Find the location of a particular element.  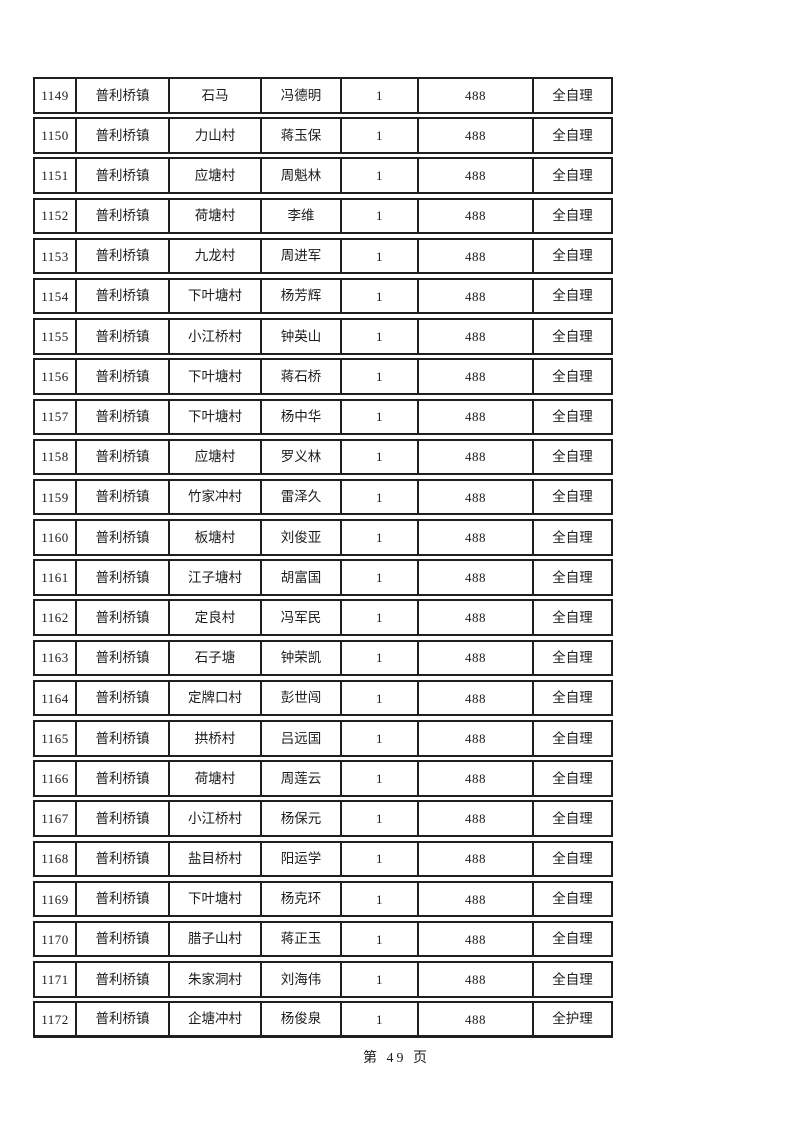

table-row: 1160 普利桥镇 板塘村 刘俊亚 1 488 全自理 is located at coordinates (323, 537).